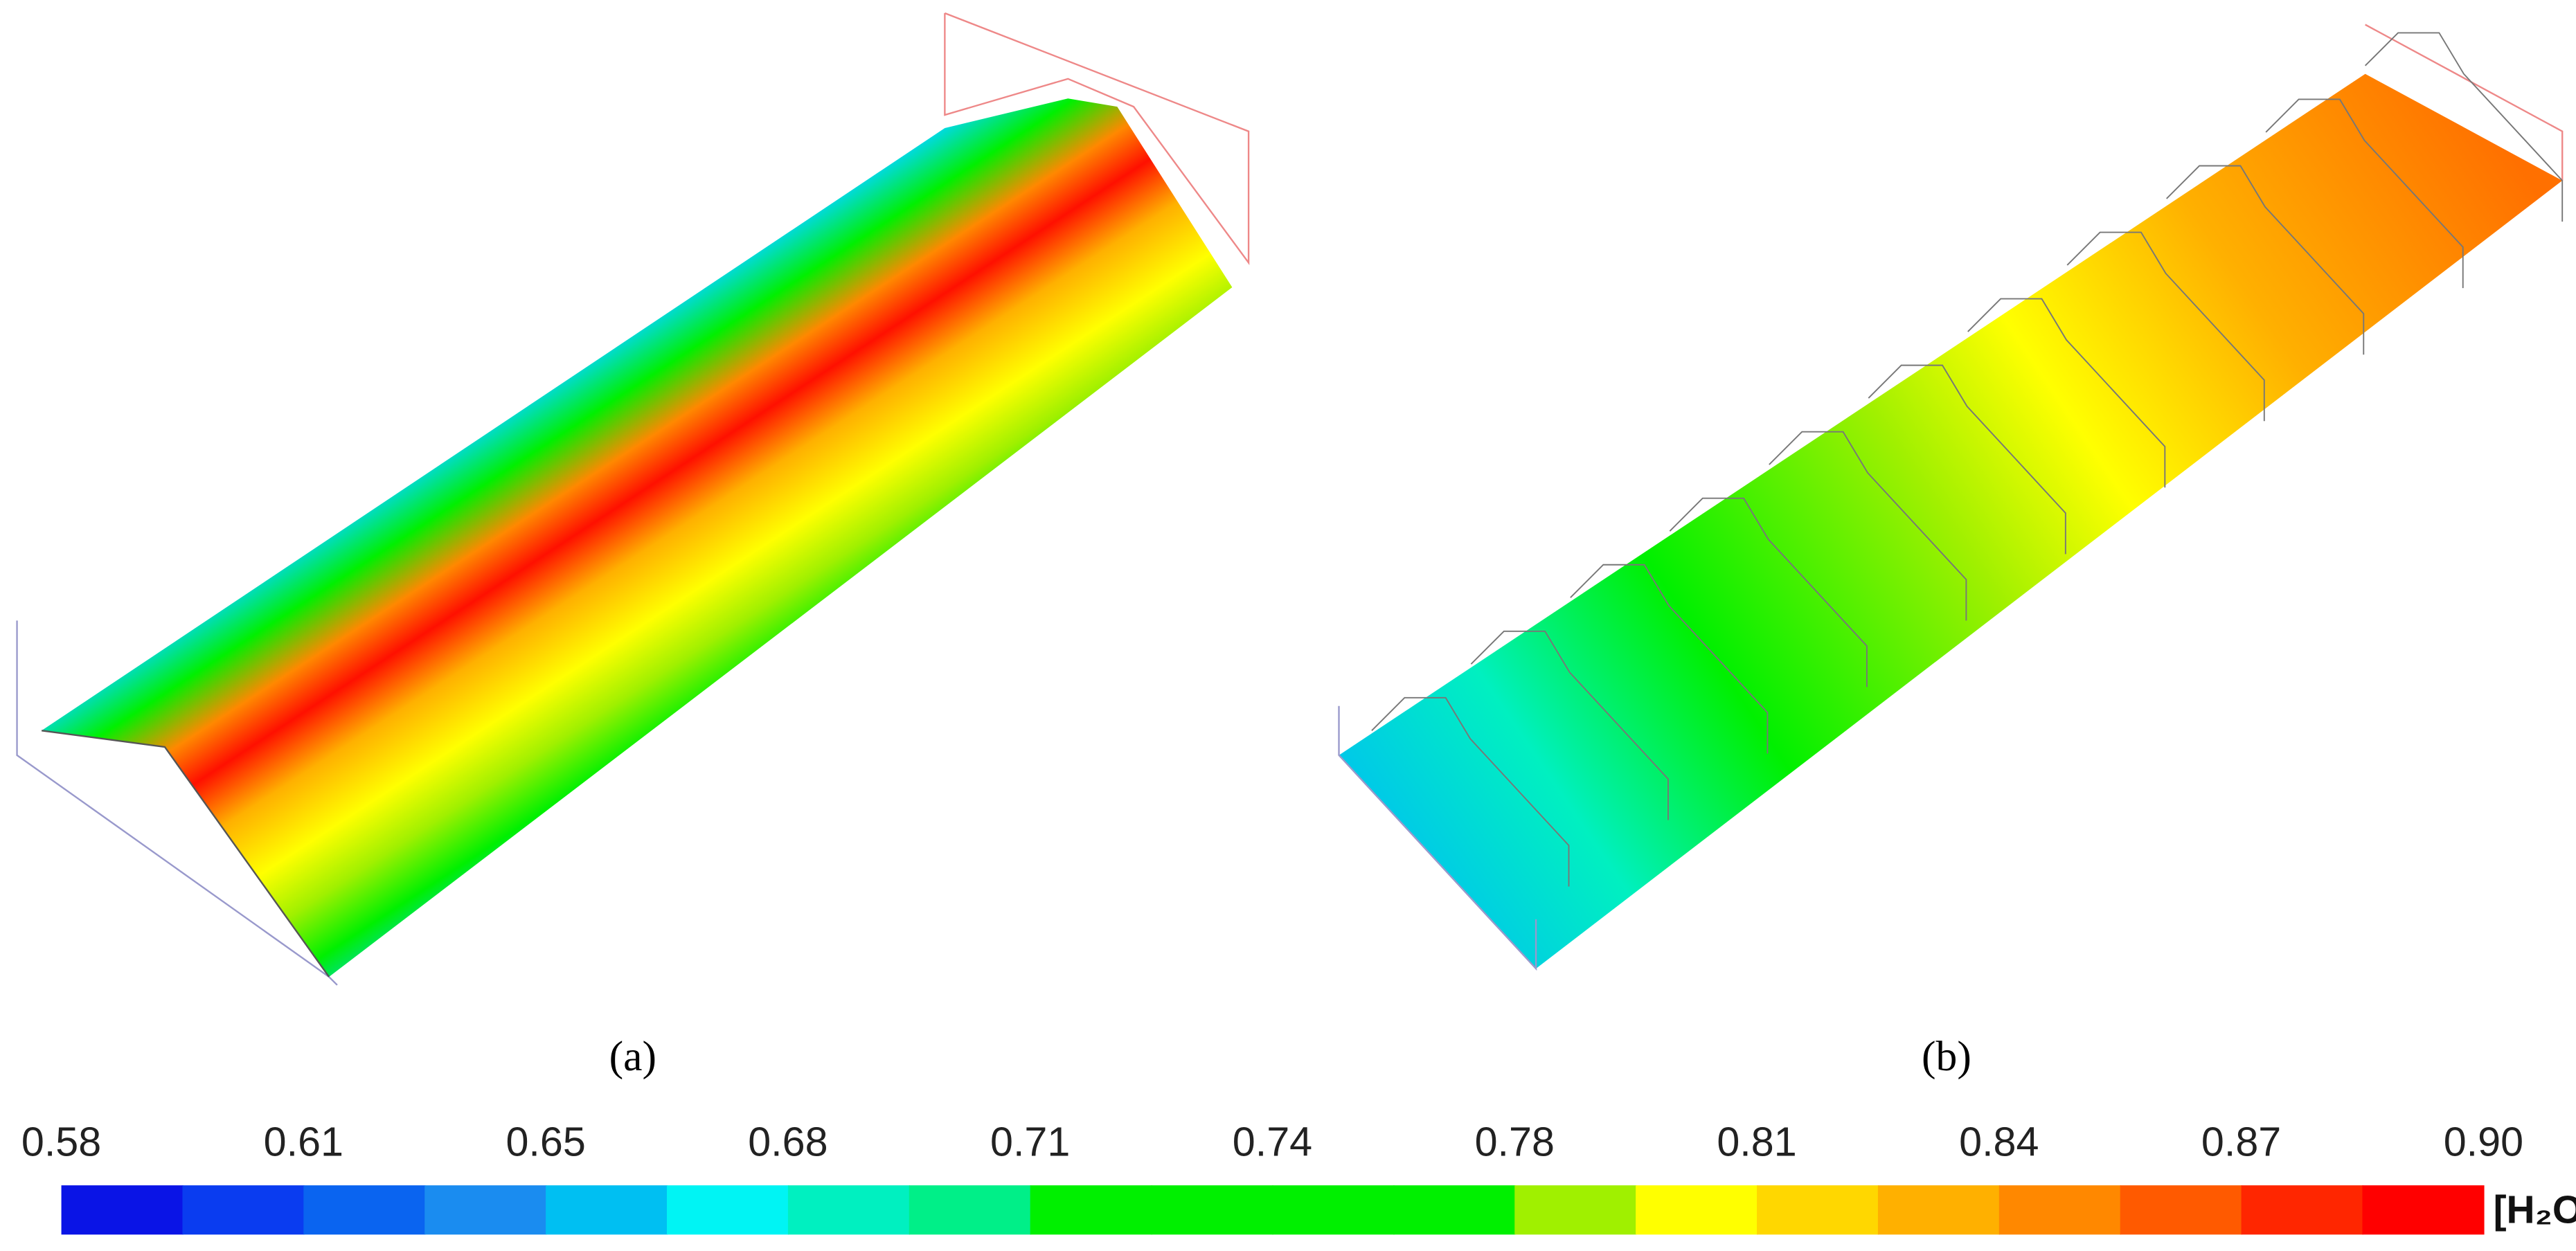  Describe the element at coordinates (1999, 1141) in the screenshot. I see `colorbar-tick-label: 0.84` at that location.